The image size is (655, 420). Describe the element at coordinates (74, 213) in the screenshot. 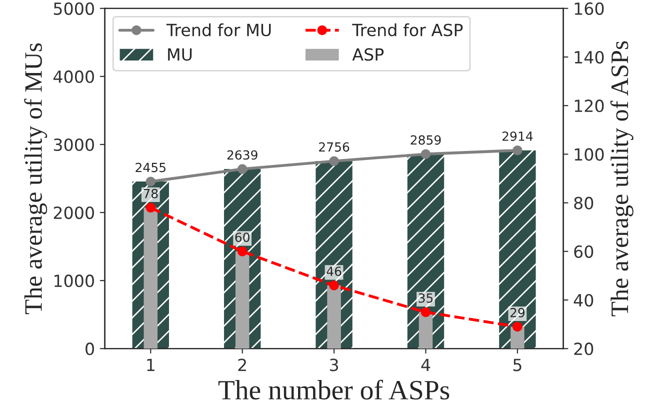

I see `y-tick-label: 2000` at that location.